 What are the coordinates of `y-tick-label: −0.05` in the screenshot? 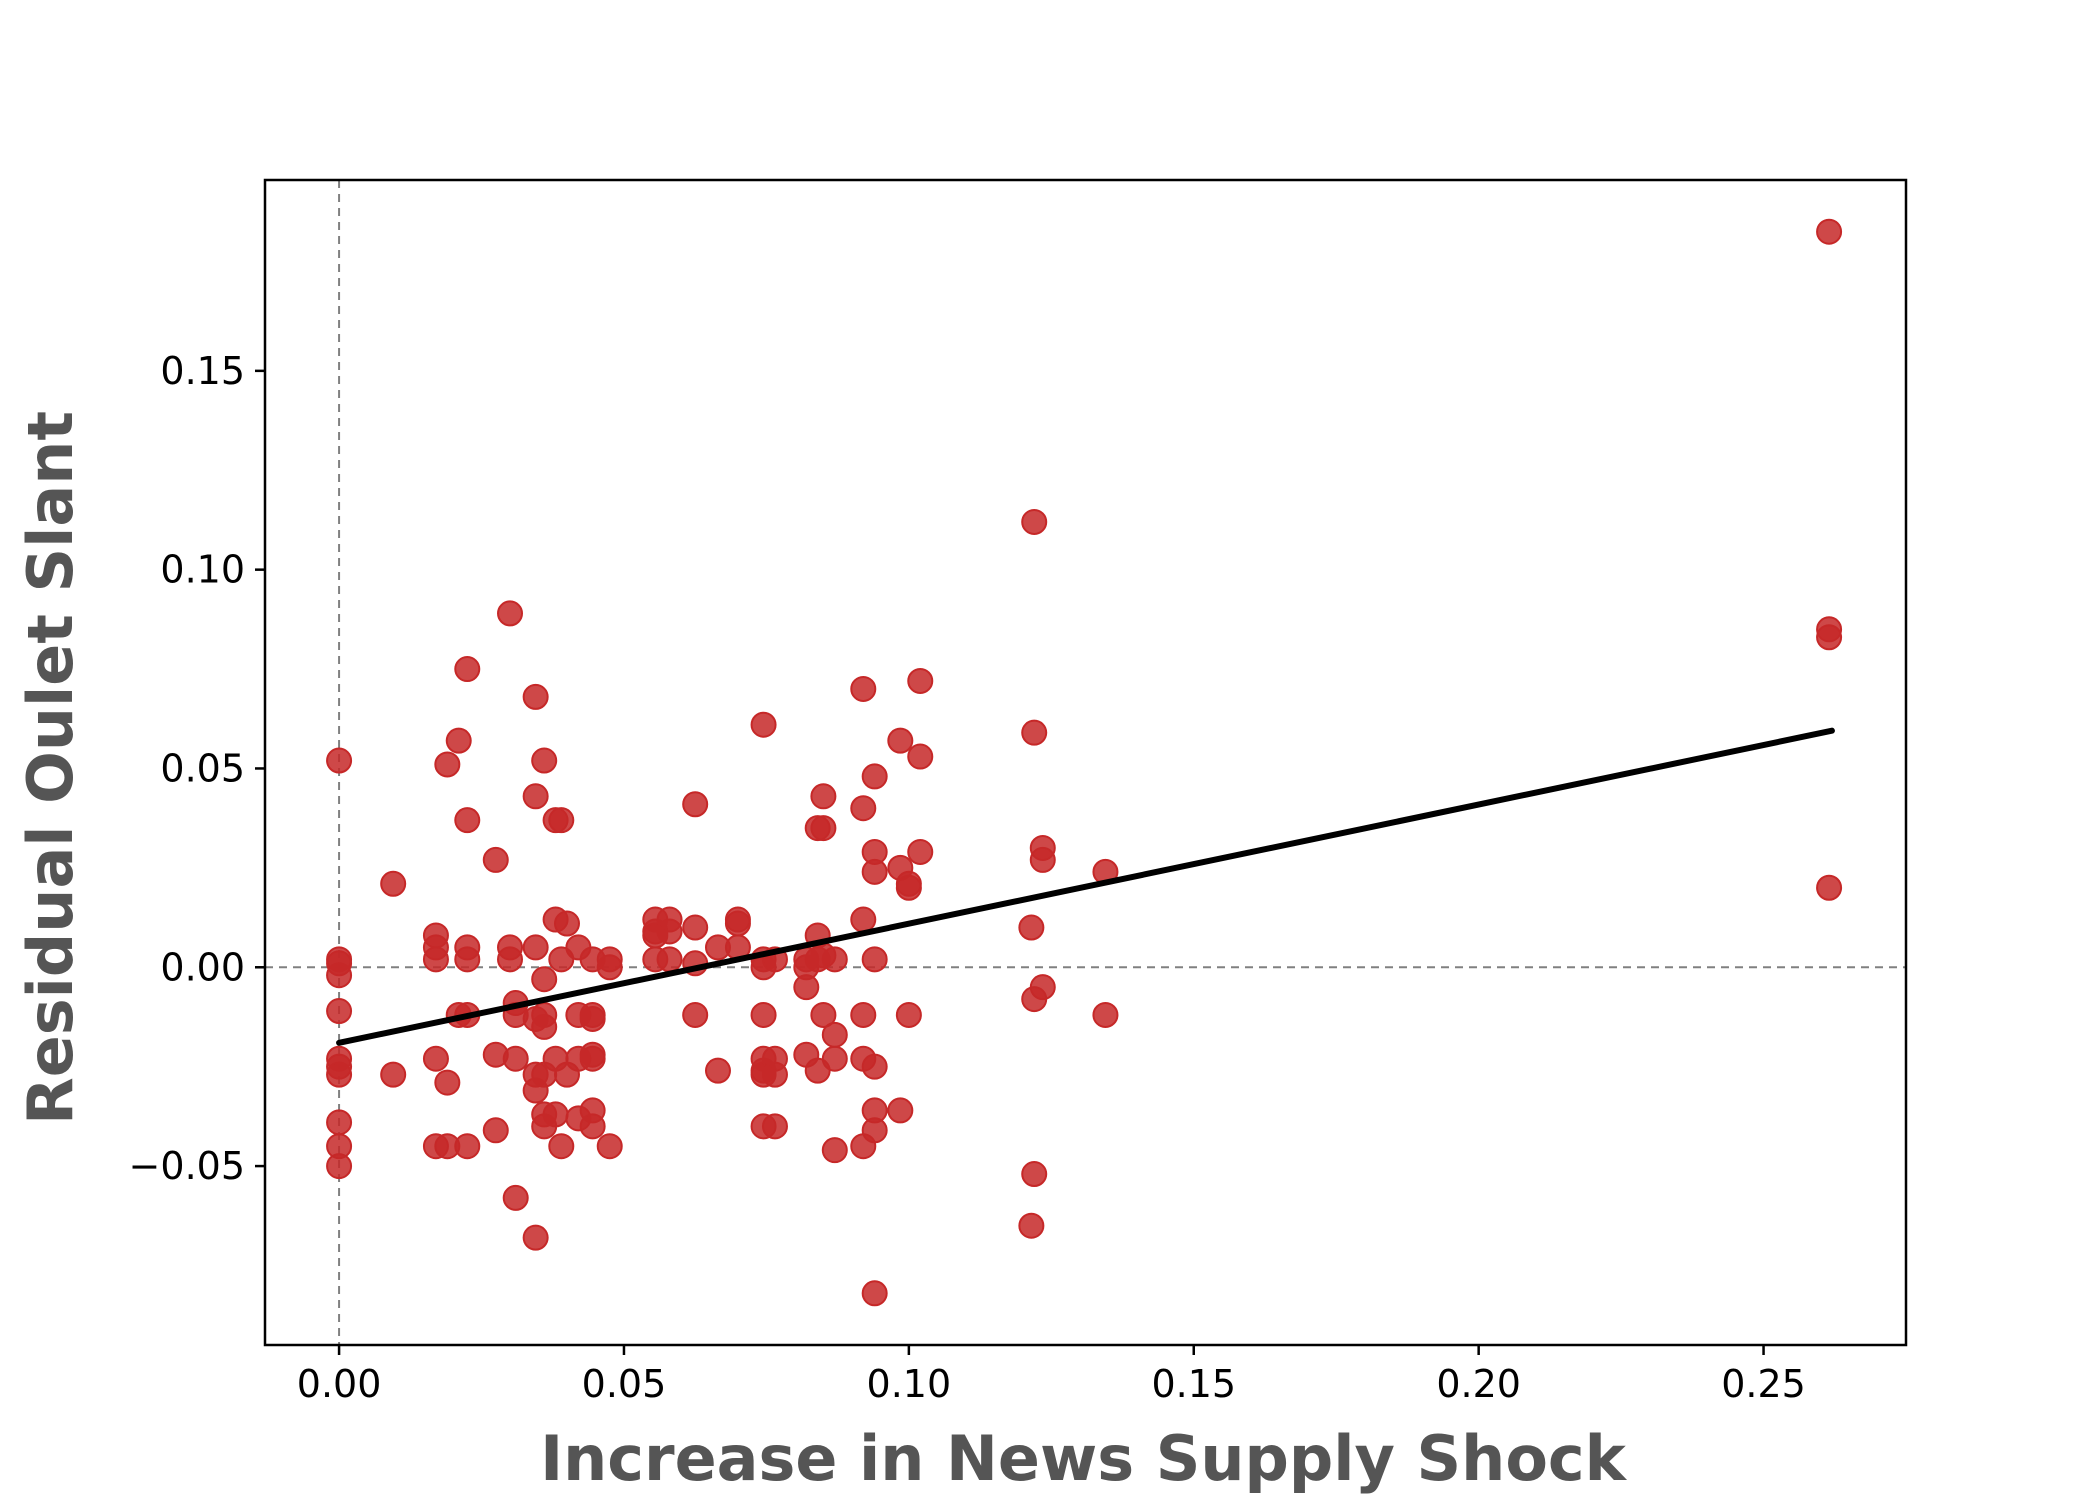 It's located at (187, 1166).